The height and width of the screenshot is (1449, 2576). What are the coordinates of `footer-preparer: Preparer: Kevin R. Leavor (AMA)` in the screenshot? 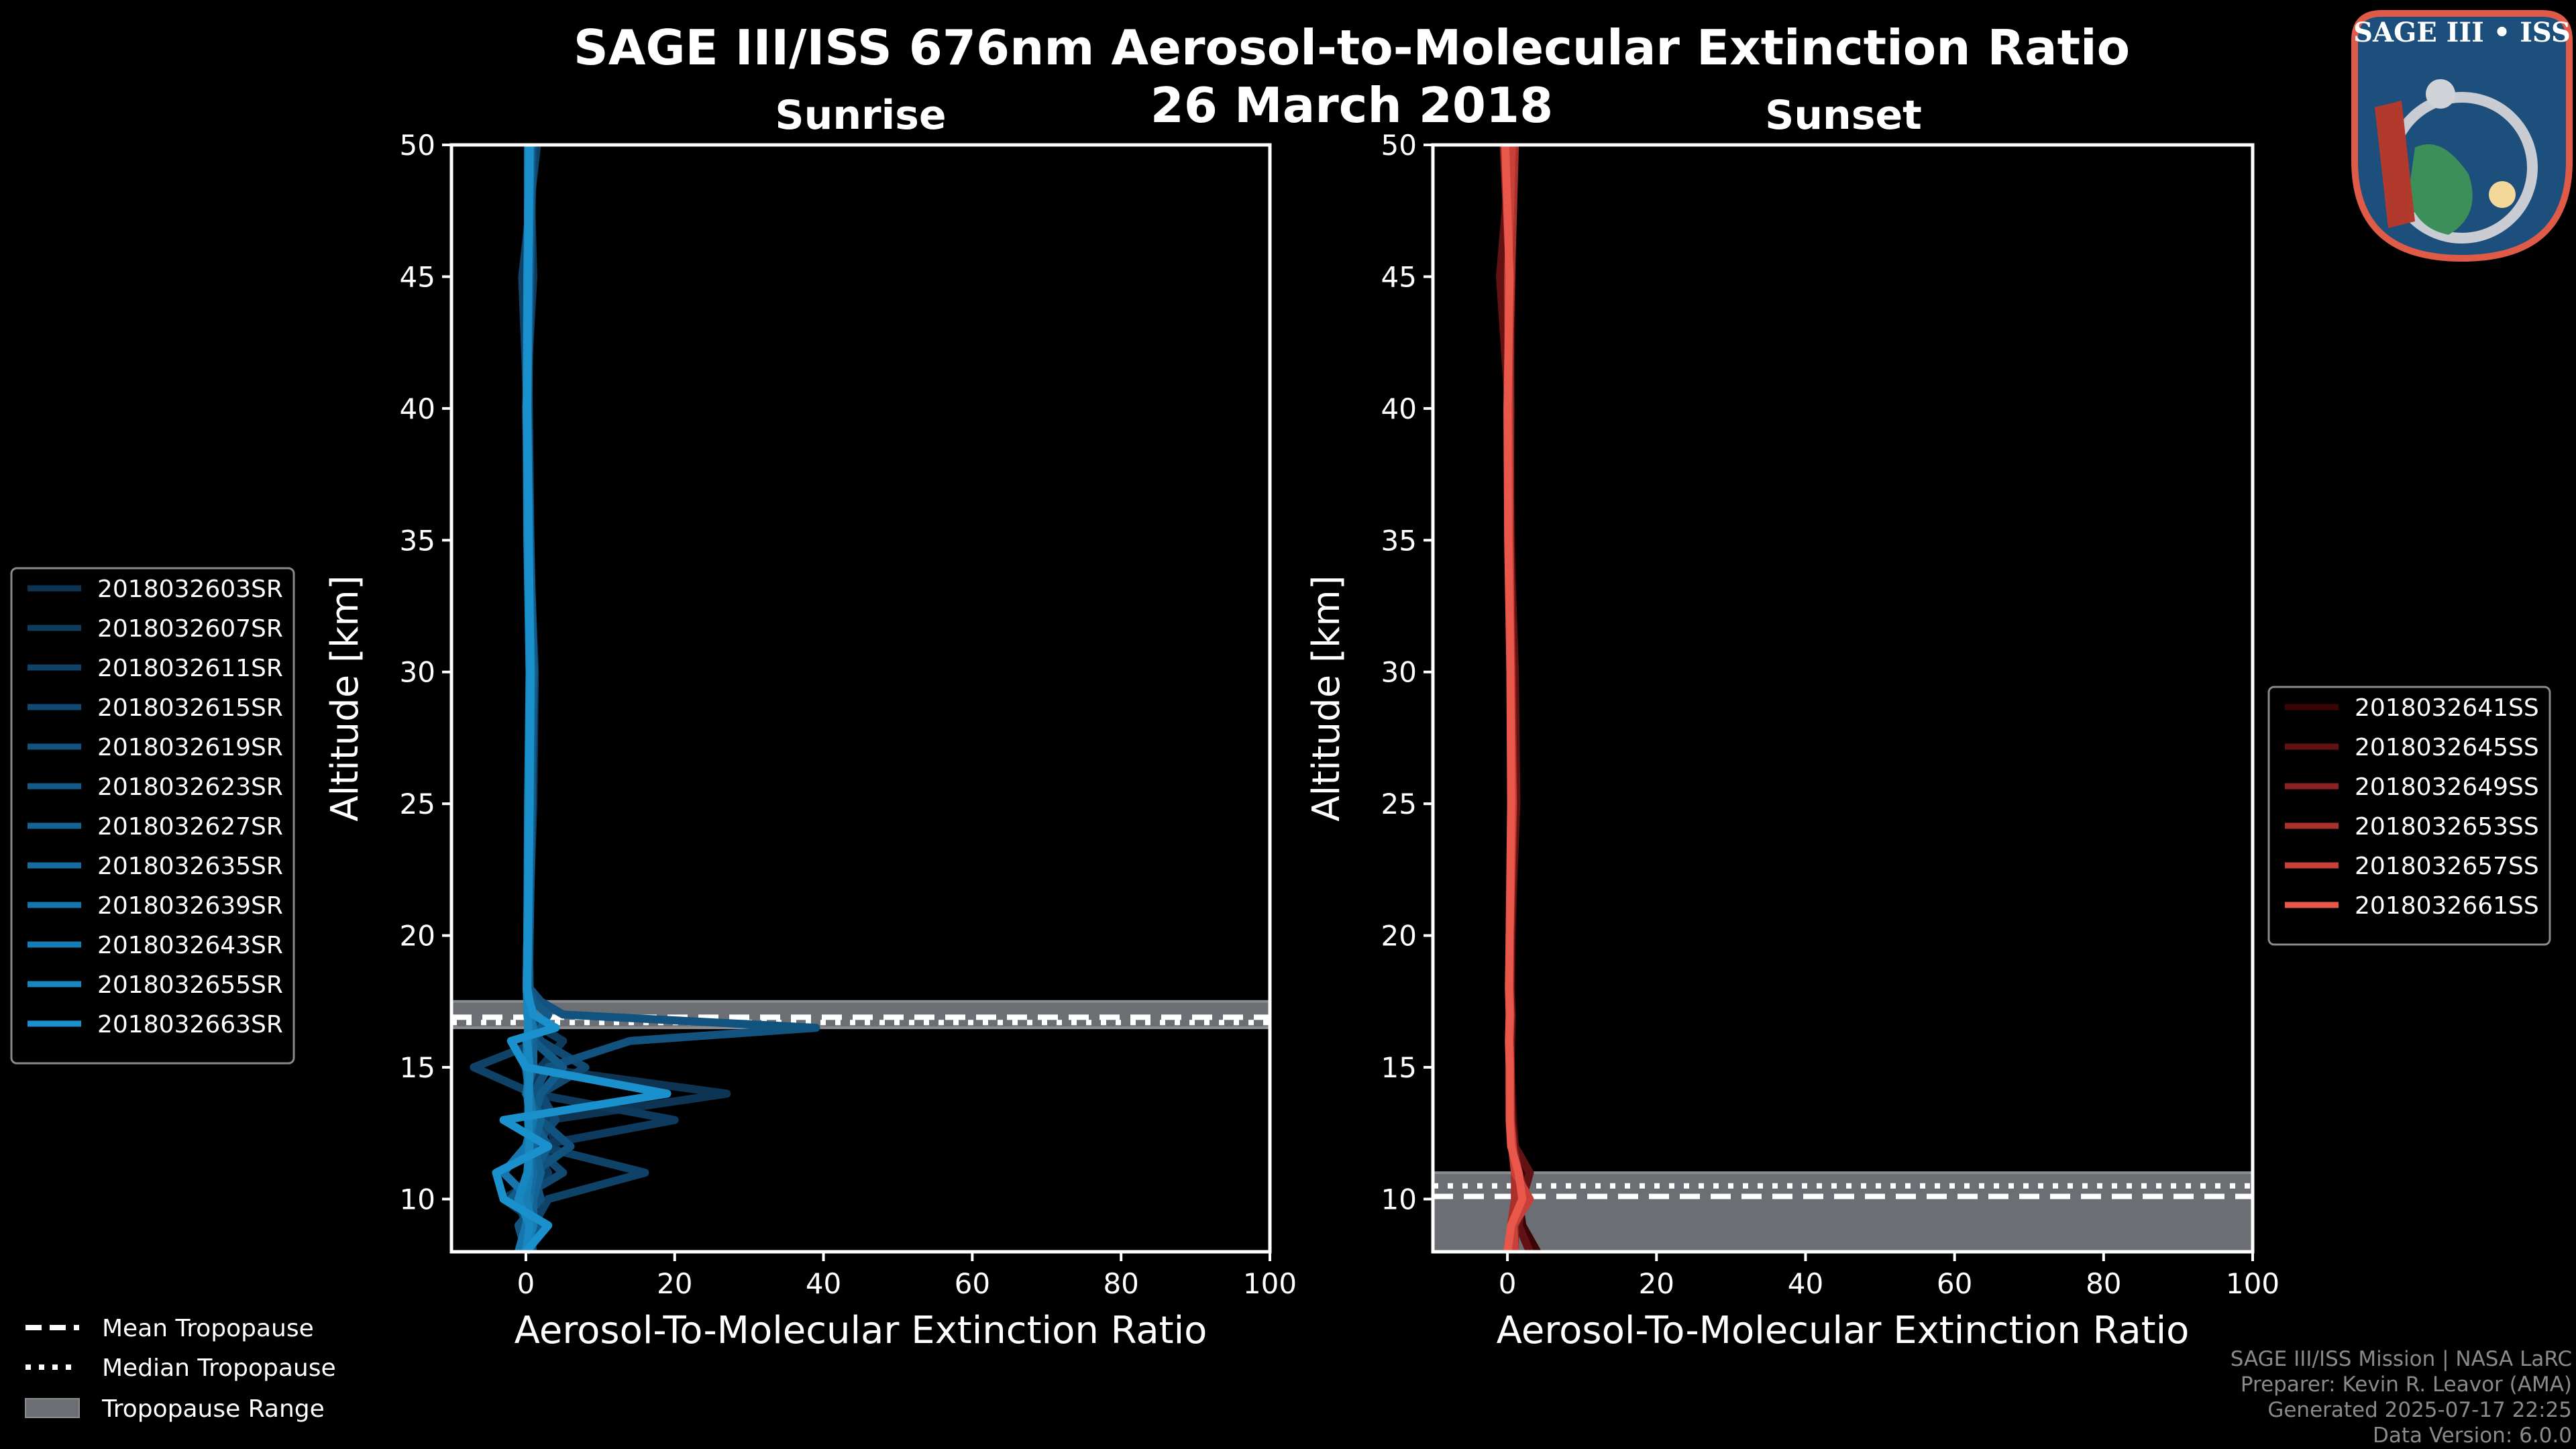 It's located at (2406, 1385).